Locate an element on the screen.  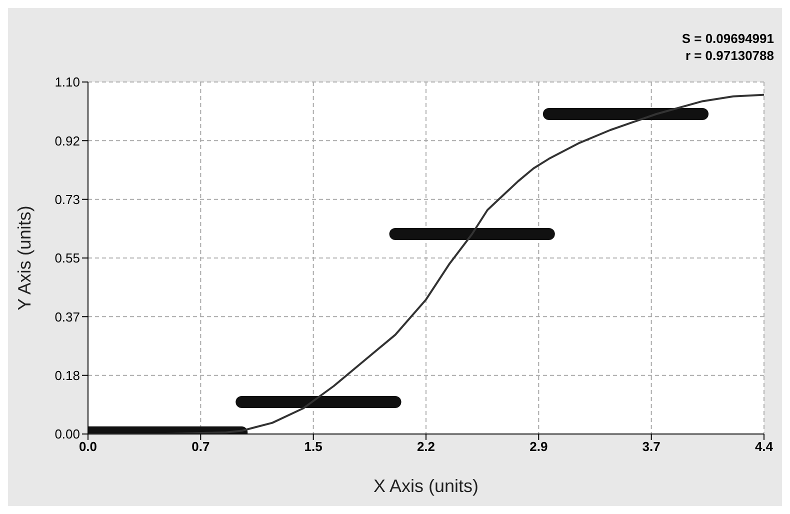
x-tick-label: 0.0 is located at coordinates (88, 446).